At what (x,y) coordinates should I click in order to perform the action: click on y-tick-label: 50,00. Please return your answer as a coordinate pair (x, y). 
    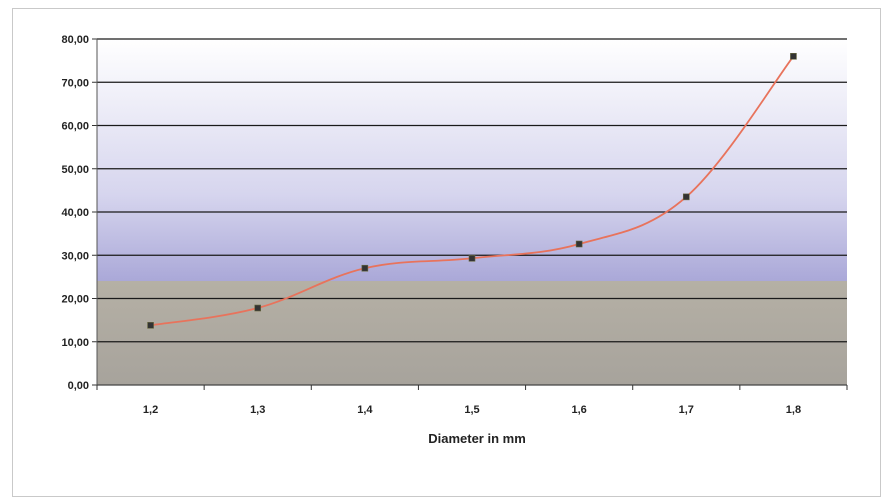
    Looking at the image, I should click on (75, 170).